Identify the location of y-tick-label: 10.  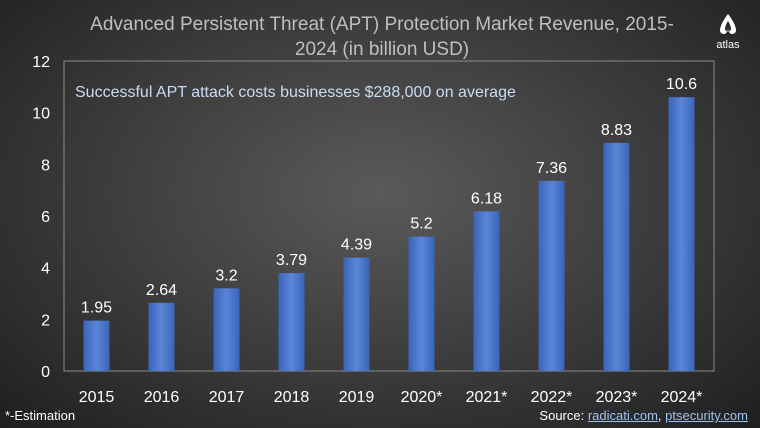
(41, 114).